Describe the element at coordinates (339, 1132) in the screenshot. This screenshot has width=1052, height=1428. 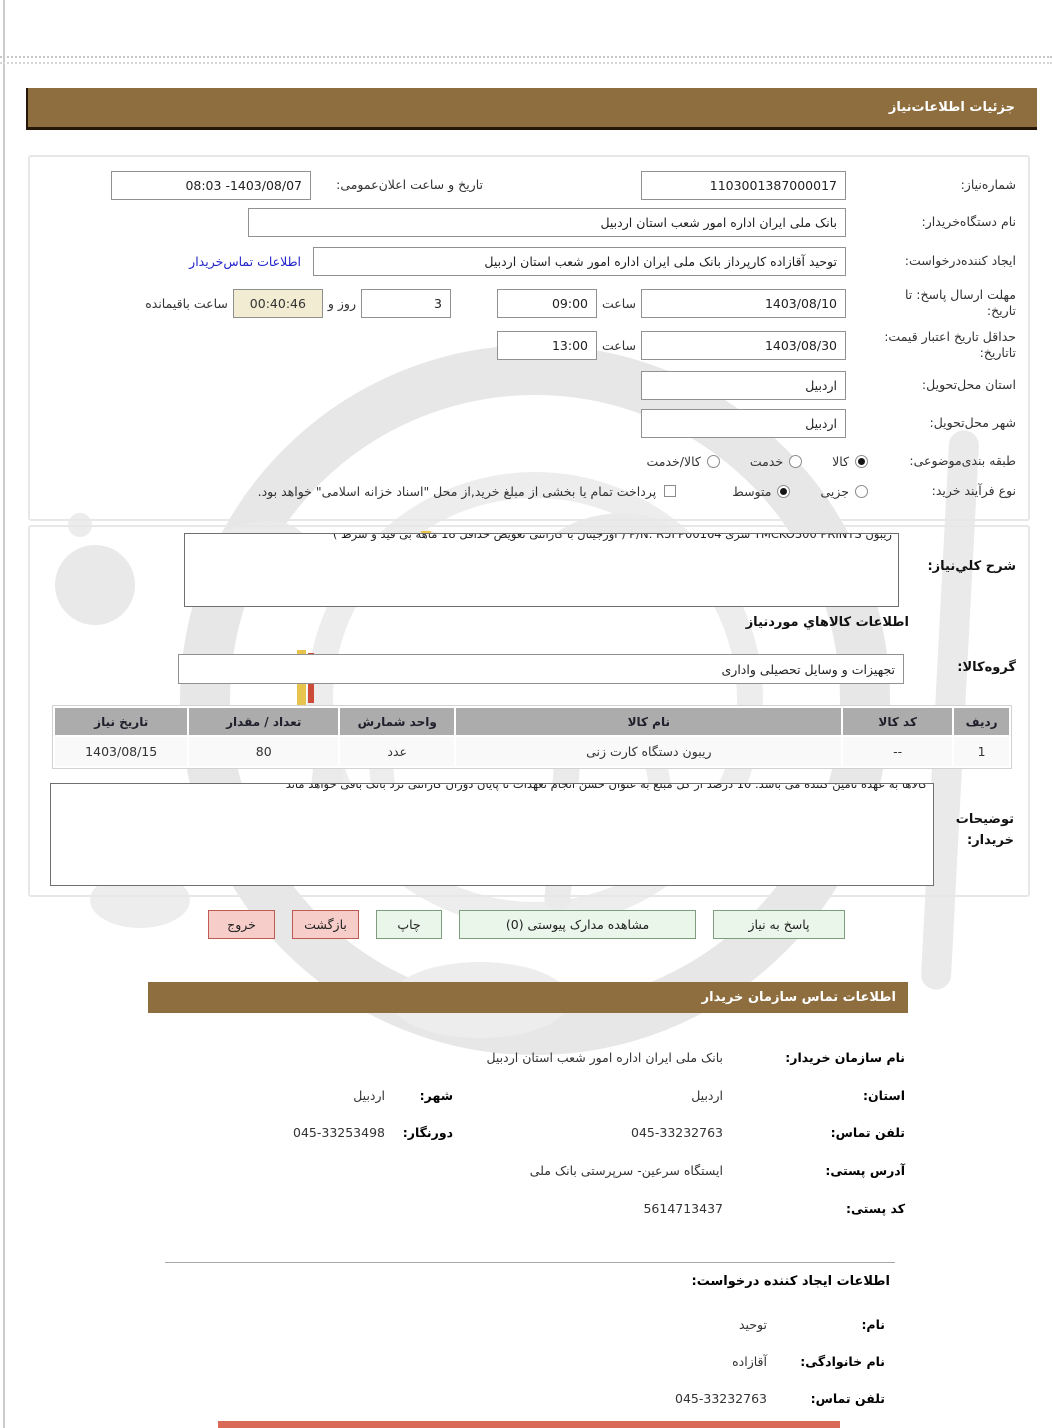
I see `org-fax-value: 045-33253498` at that location.